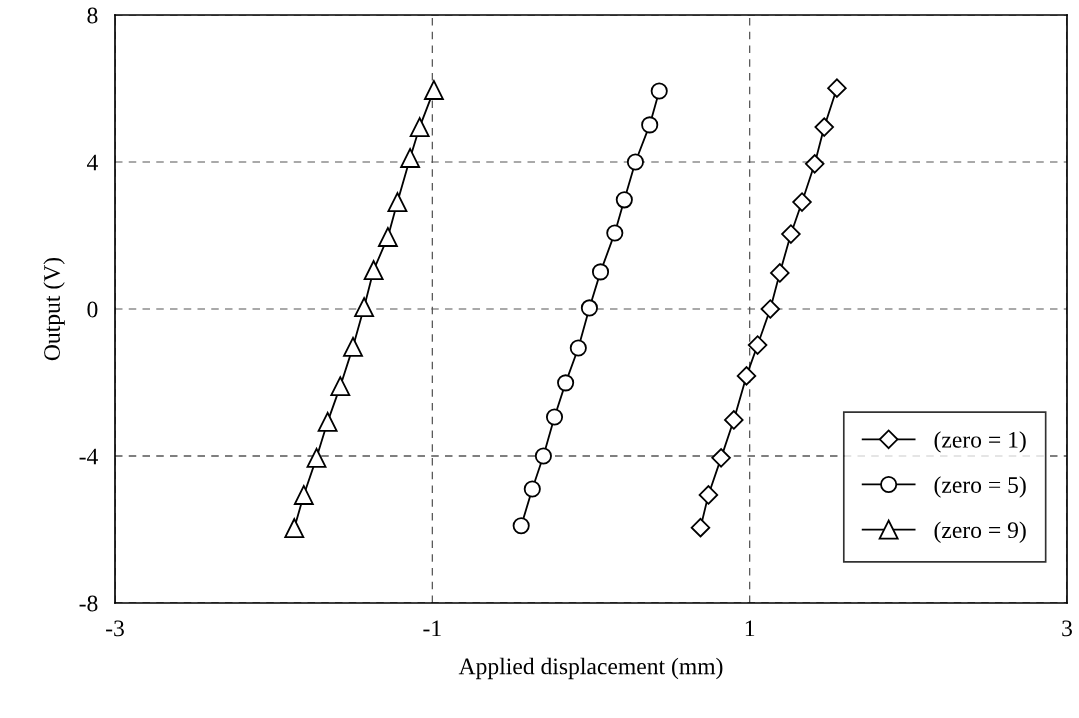 Image resolution: width=1079 pixels, height=718 pixels. I want to click on legend-label: (zero = 5), so click(980, 487).